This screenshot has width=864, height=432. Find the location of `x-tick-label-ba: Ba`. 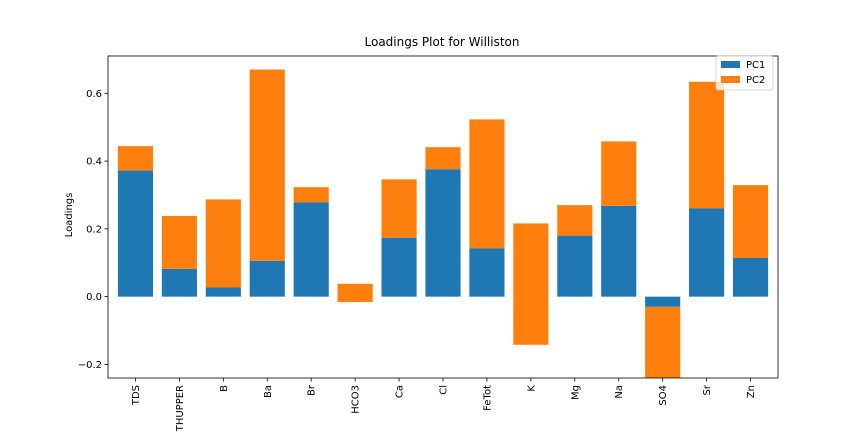

x-tick-label-ba: Ba is located at coordinates (268, 391).